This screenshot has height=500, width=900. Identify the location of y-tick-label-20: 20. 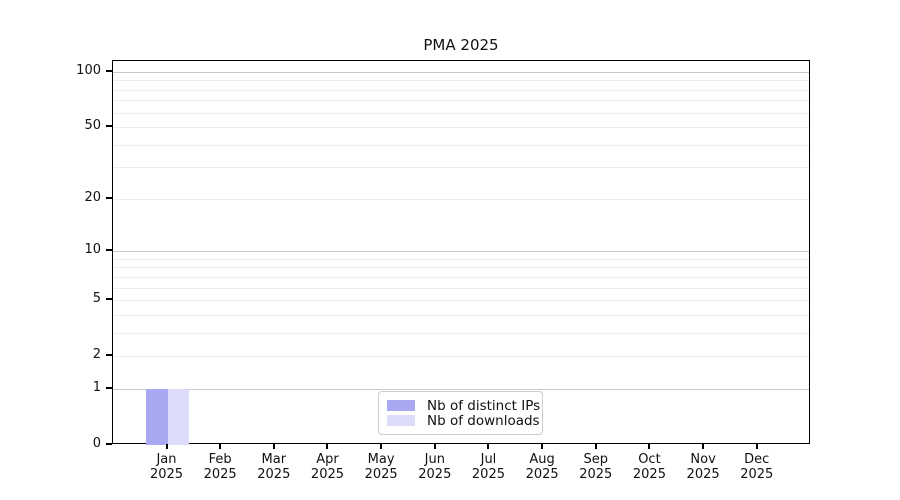
(92, 197).